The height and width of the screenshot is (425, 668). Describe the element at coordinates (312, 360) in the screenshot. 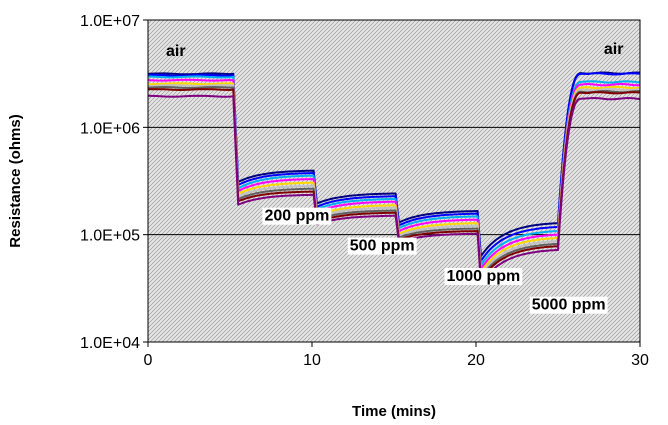

I see `x-tick-label: 10` at that location.